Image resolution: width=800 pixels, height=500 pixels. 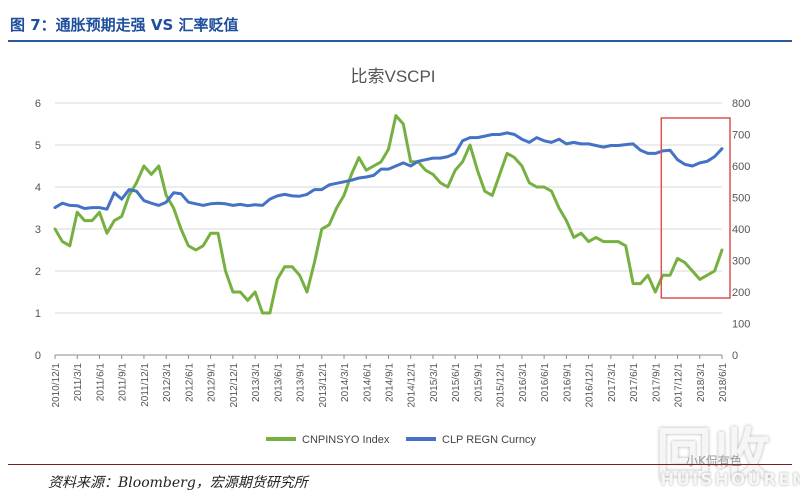 I want to click on watermark-logo: 回收, so click(x=714, y=455).